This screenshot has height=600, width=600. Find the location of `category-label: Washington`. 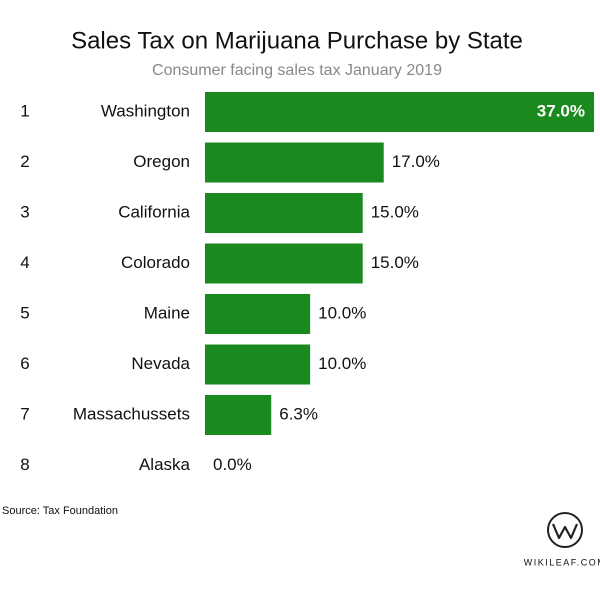

category-label: Washington is located at coordinates (145, 110).